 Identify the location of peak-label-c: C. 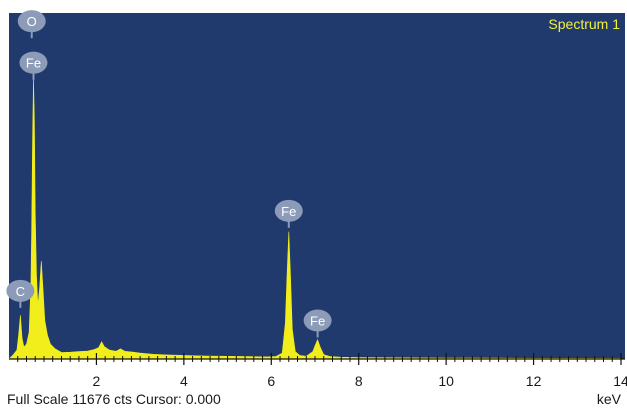
(20, 293).